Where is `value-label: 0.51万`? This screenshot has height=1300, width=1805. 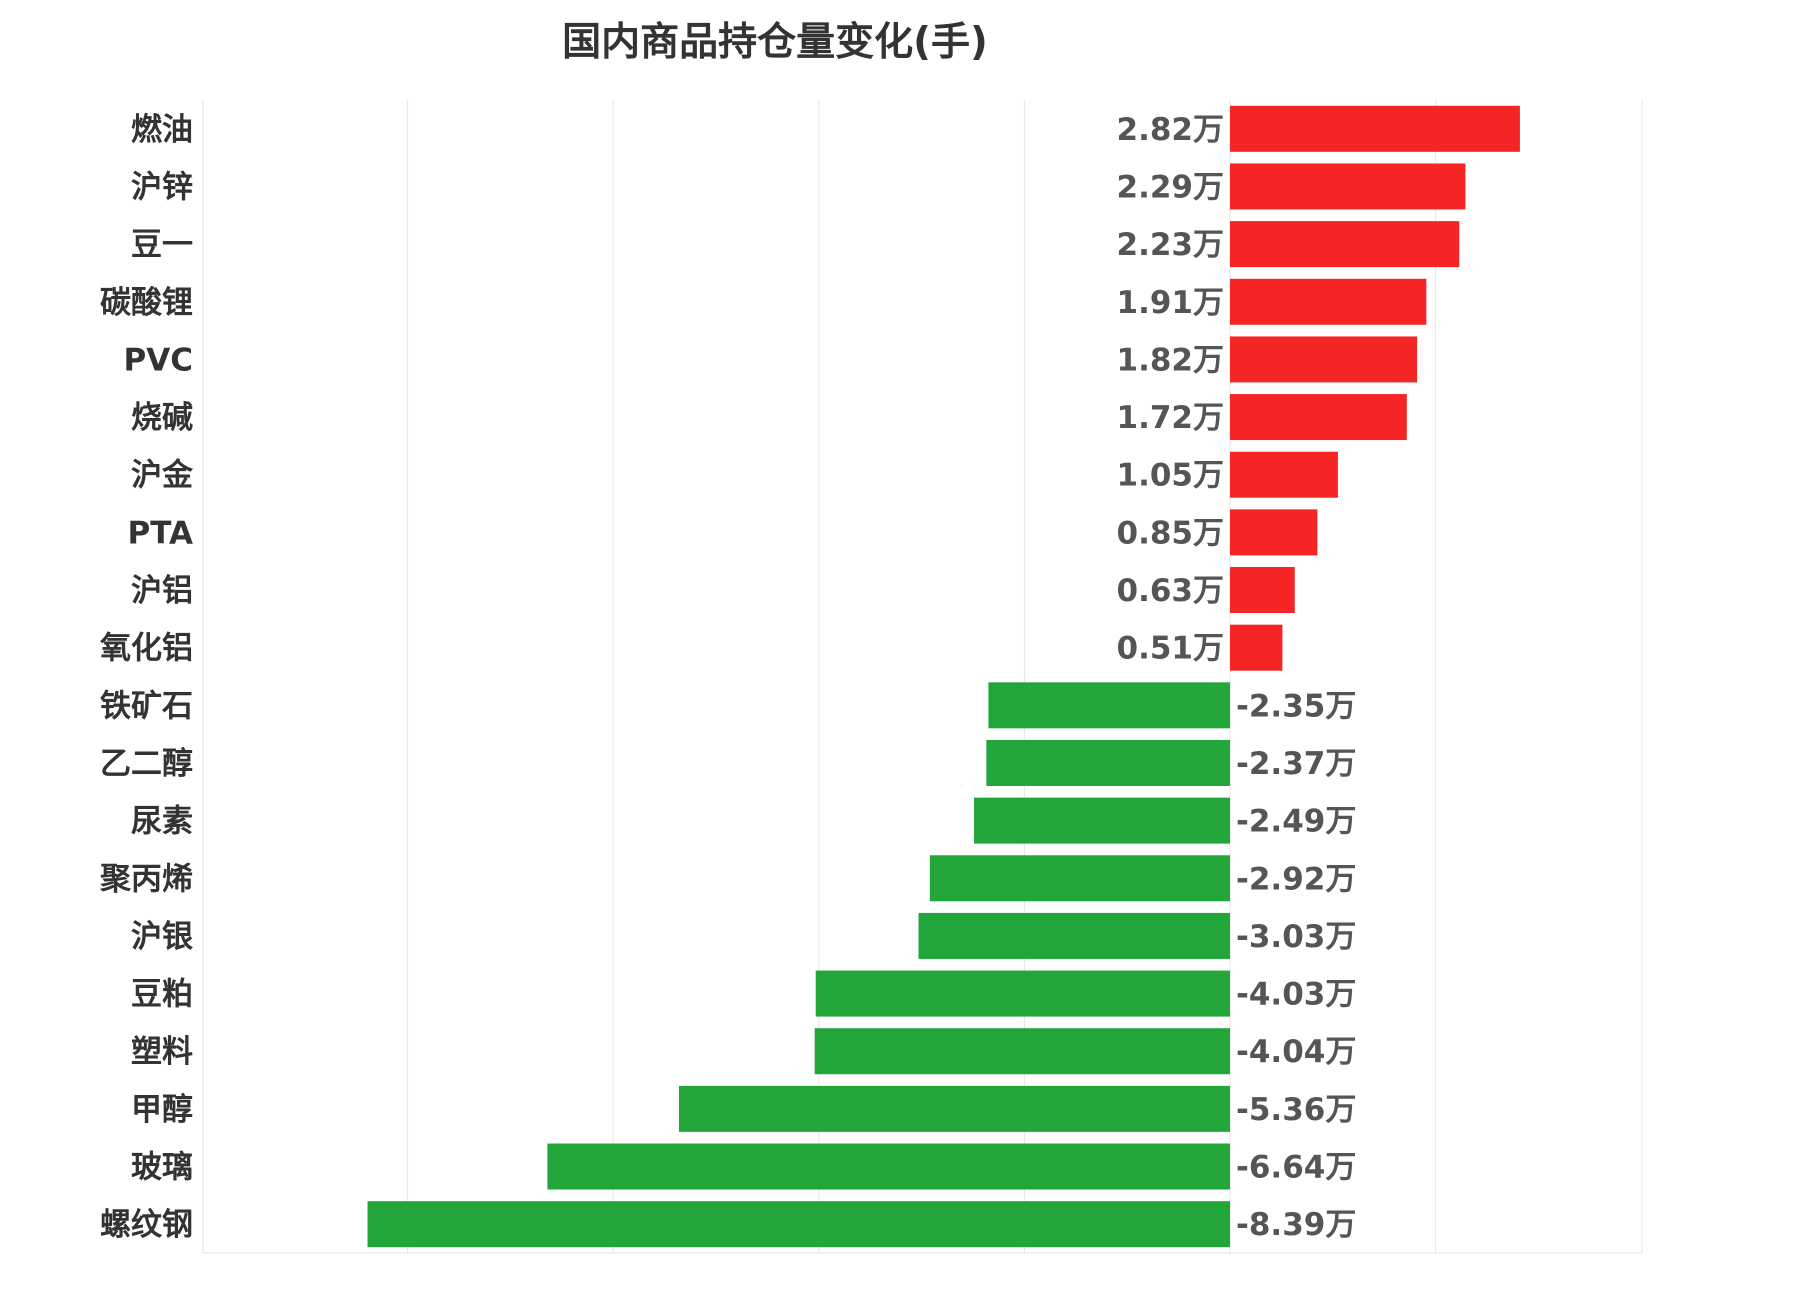
value-label: 0.51万 is located at coordinates (1171, 649).